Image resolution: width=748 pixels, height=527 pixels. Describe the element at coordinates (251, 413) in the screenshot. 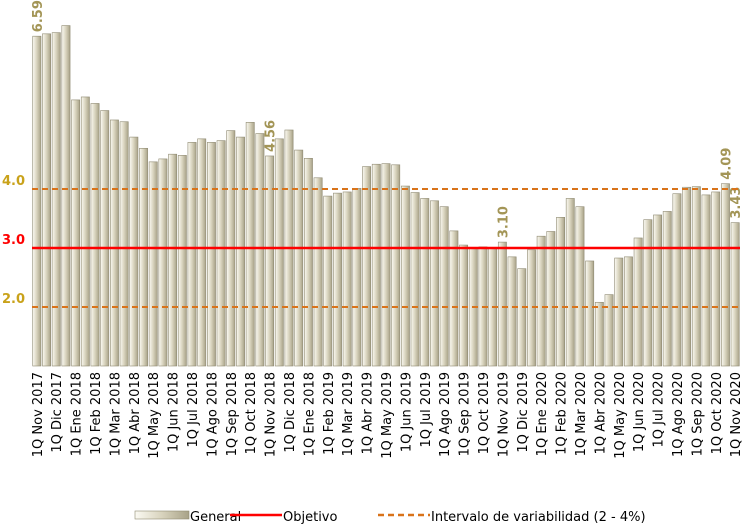

I see `x-tick-label: 1Q Oct 2018` at that location.